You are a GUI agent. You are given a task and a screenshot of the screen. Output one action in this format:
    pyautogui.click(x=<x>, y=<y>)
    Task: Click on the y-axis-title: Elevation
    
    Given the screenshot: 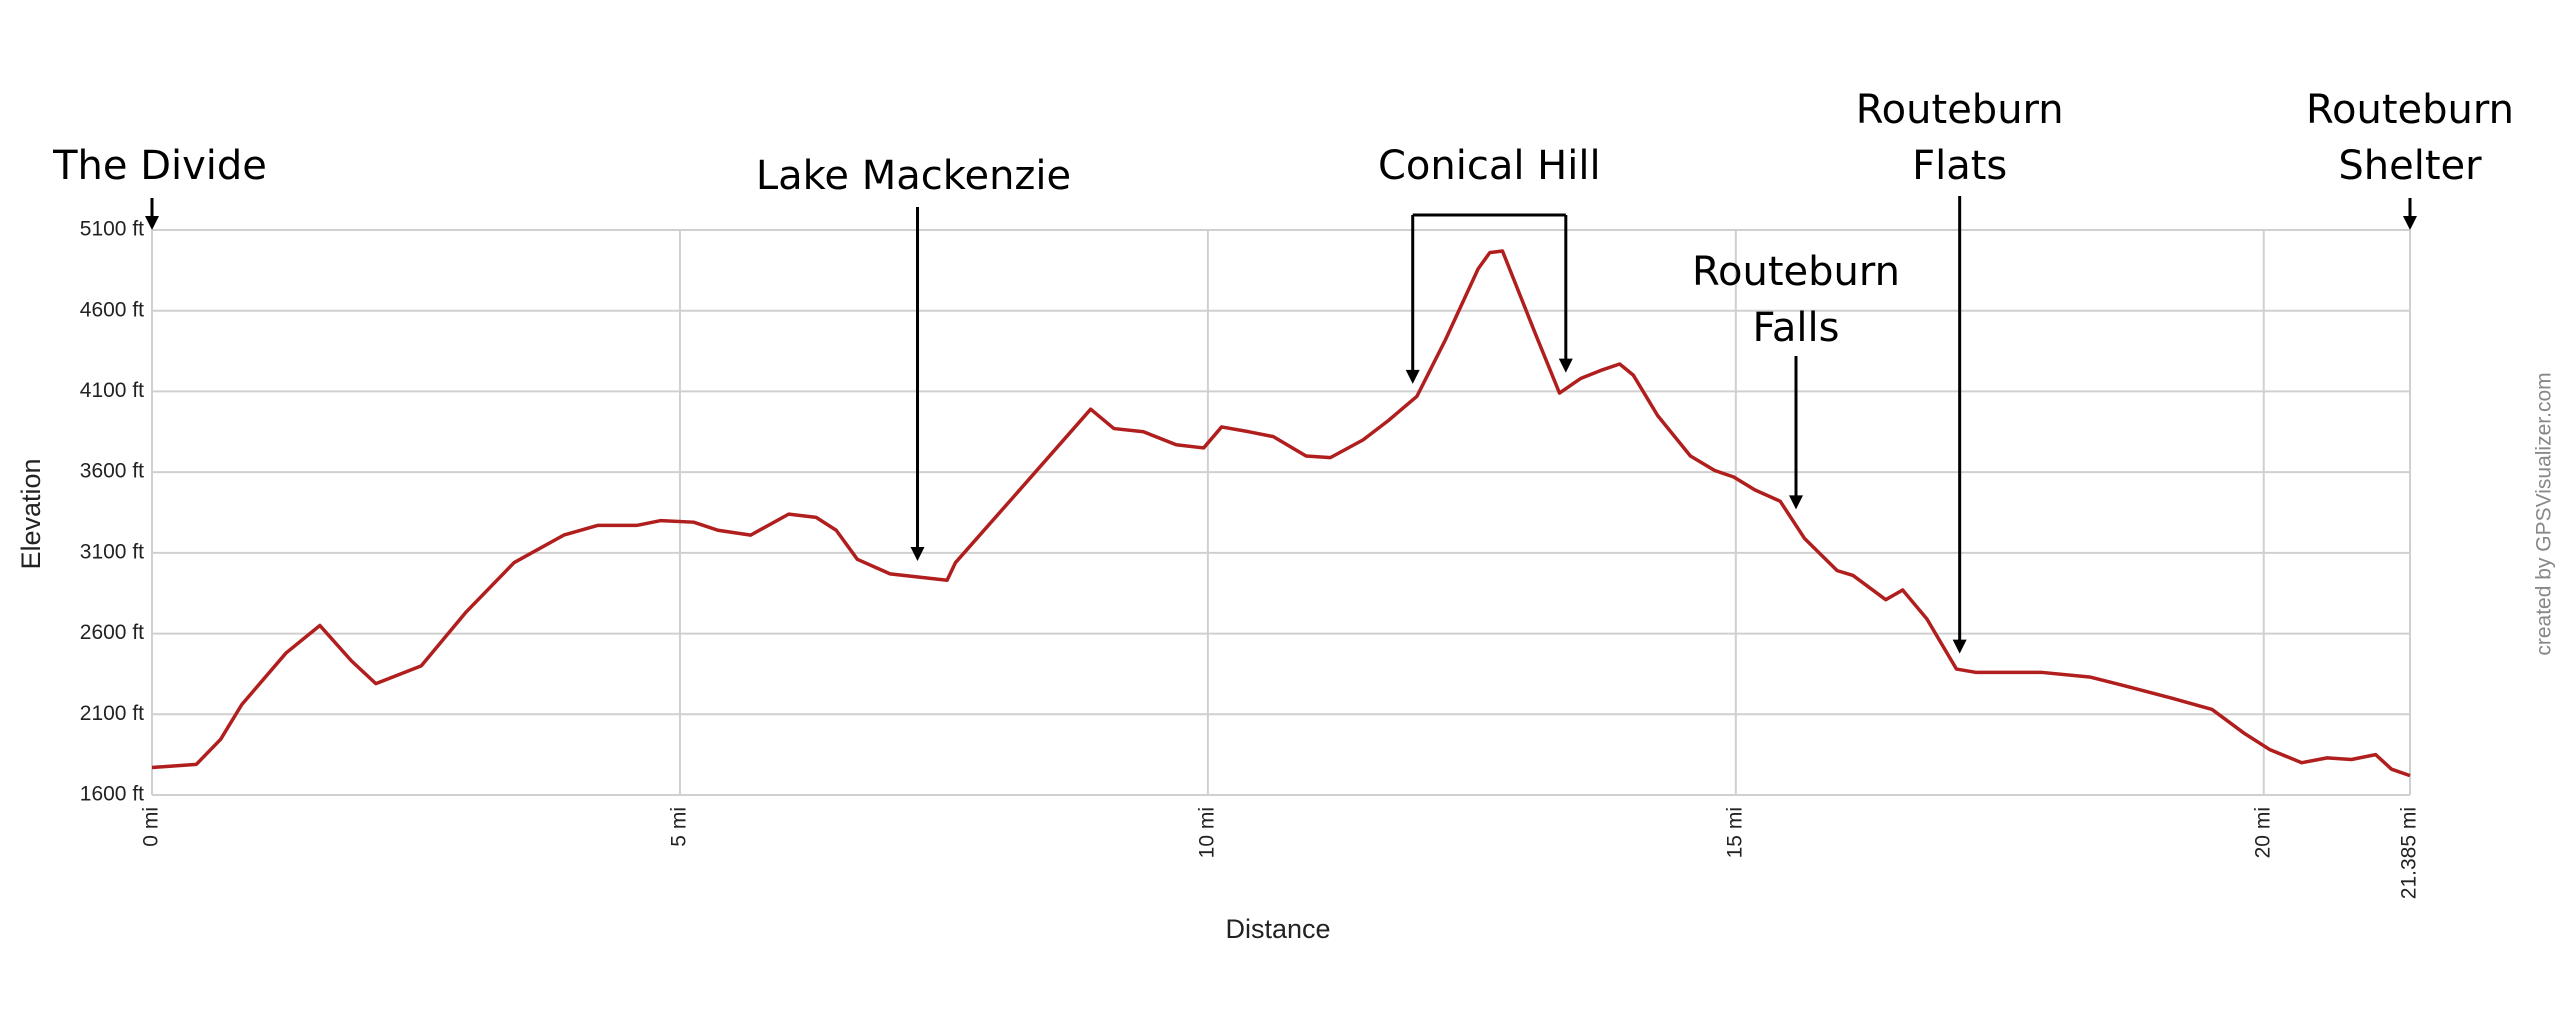 What is the action you would take?
    pyautogui.click(x=31, y=513)
    